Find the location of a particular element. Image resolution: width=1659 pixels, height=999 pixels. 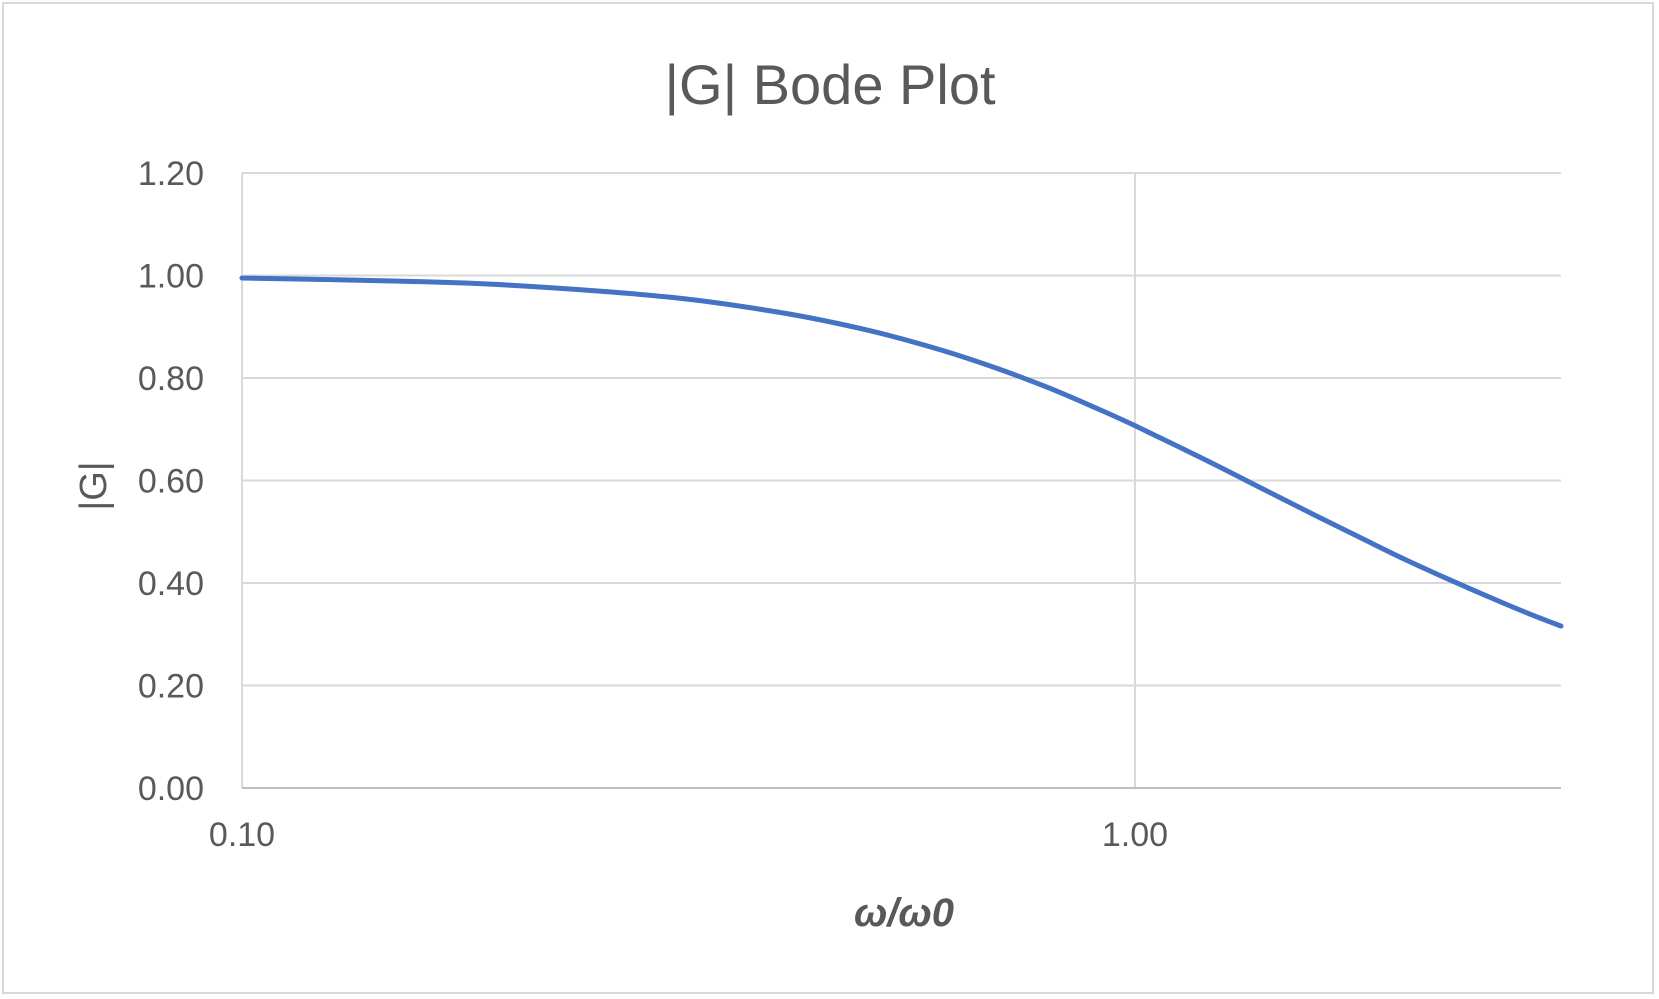

y-tick-label: 0.20 is located at coordinates (171, 687).